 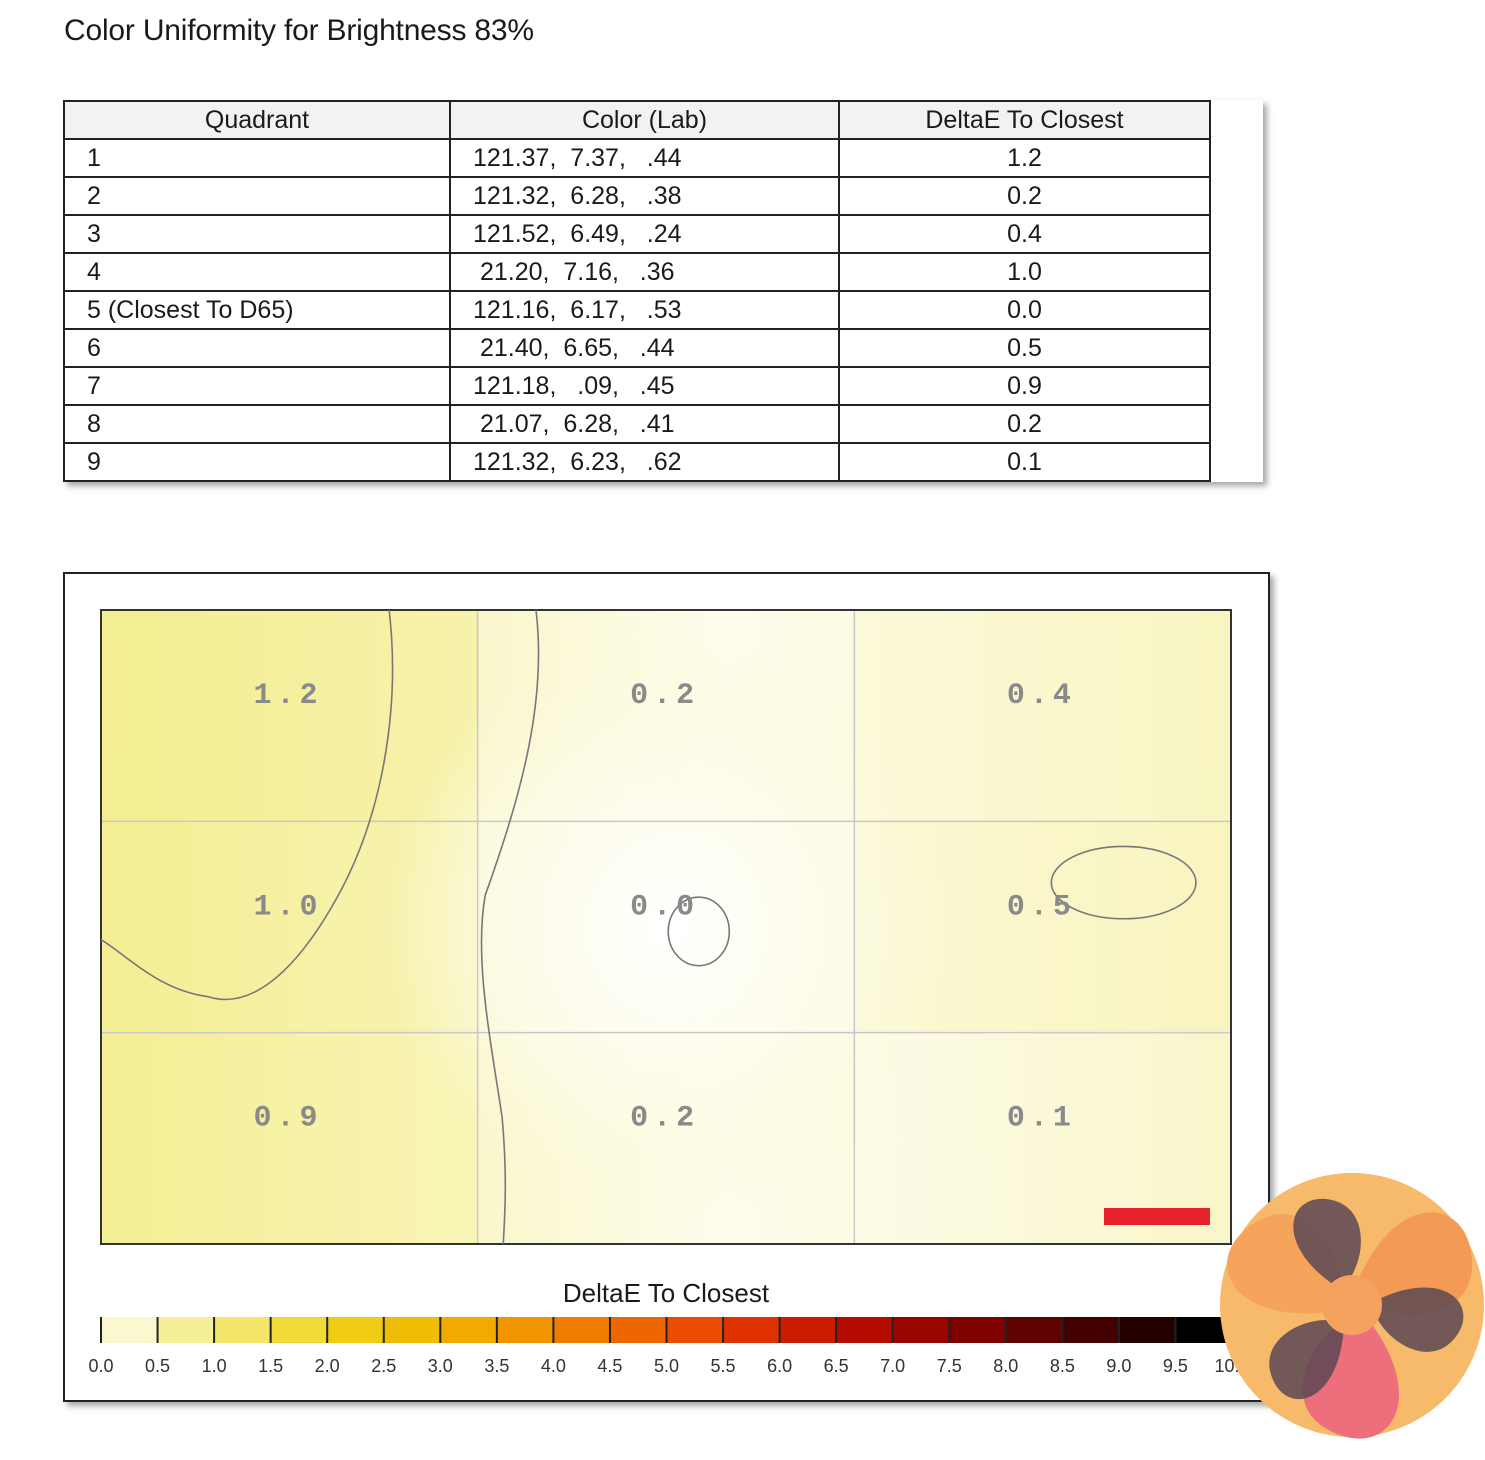 I want to click on deltae-cell: 1.2, so click(x=1024, y=158).